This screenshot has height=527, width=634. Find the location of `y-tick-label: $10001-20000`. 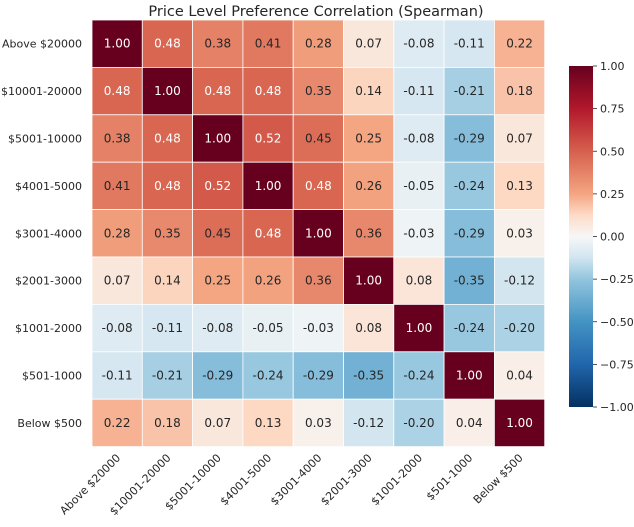

y-tick-label: $10001-20000 is located at coordinates (41, 91).